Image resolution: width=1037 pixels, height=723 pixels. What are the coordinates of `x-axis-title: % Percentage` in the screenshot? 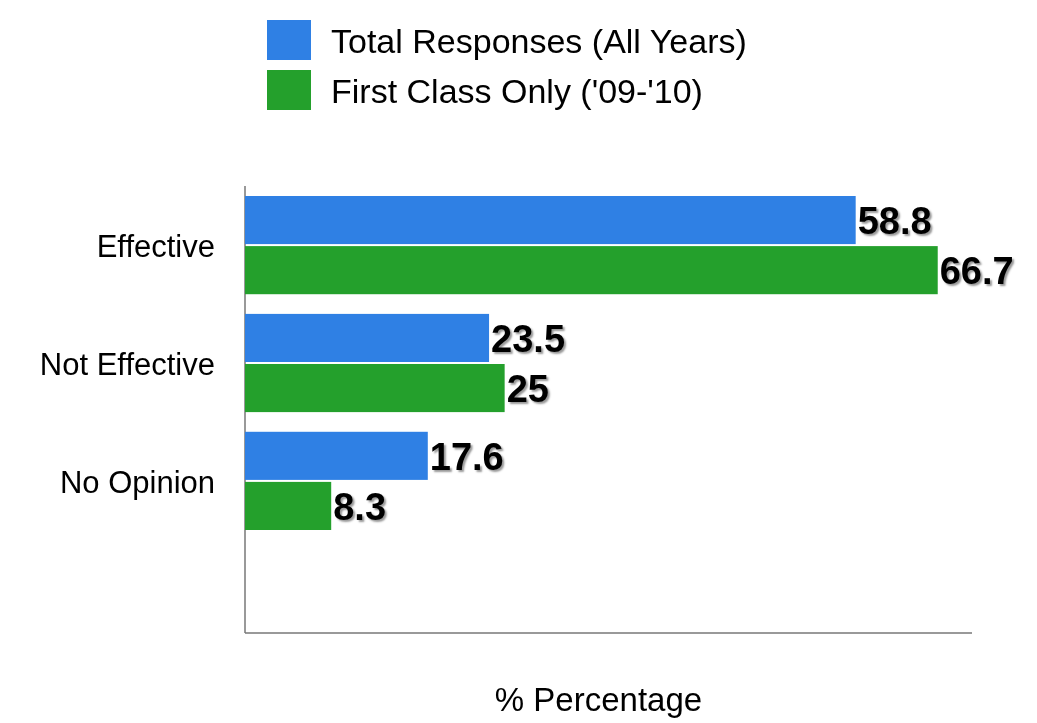 It's located at (598, 699).